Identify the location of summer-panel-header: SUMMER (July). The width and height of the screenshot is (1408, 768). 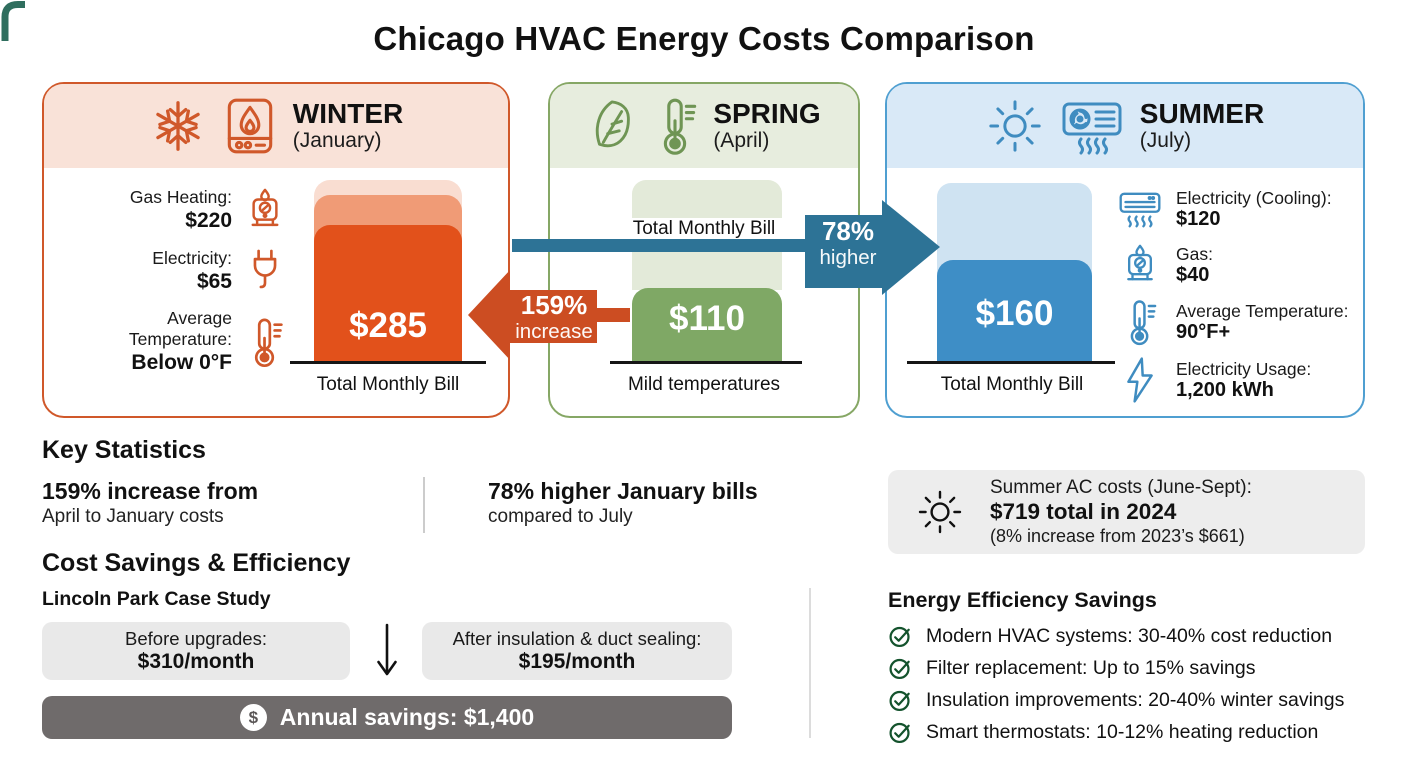
(1125, 126).